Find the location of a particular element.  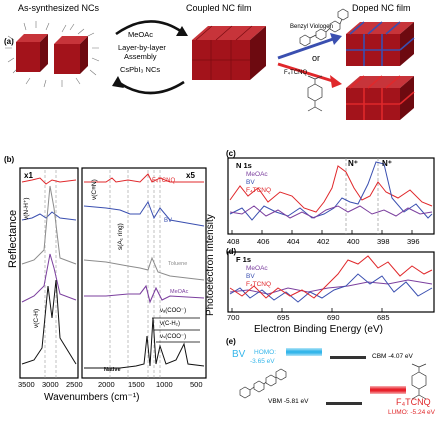

title-coupled-film: Coupled NC film is located at coordinates (219, 8).